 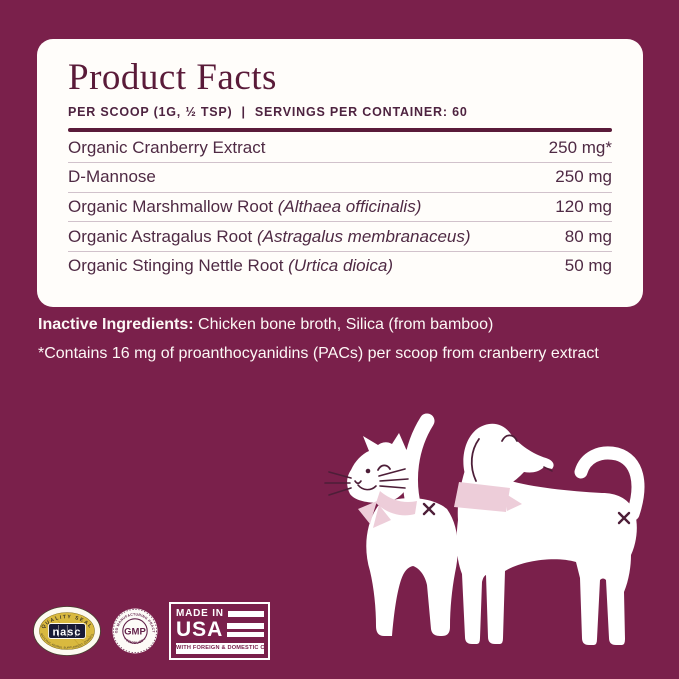 I want to click on usa-stripes, so click(x=245, y=630).